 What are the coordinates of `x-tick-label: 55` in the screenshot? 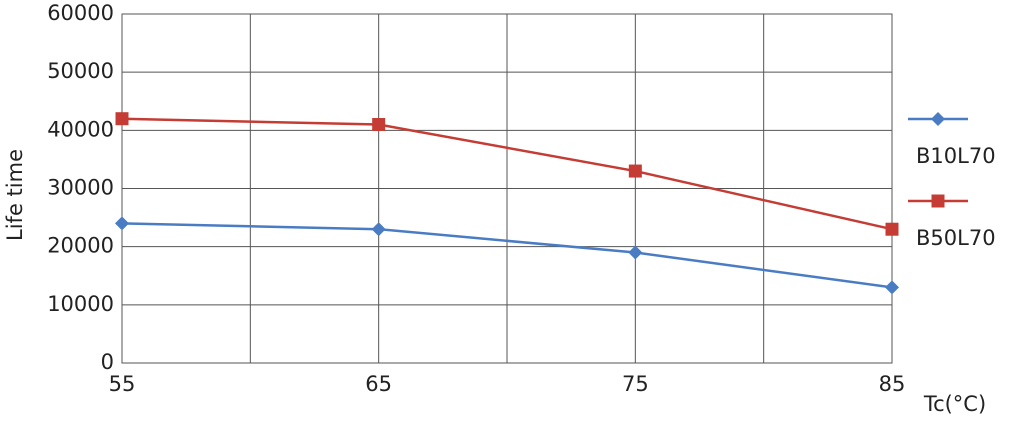 It's located at (122, 384).